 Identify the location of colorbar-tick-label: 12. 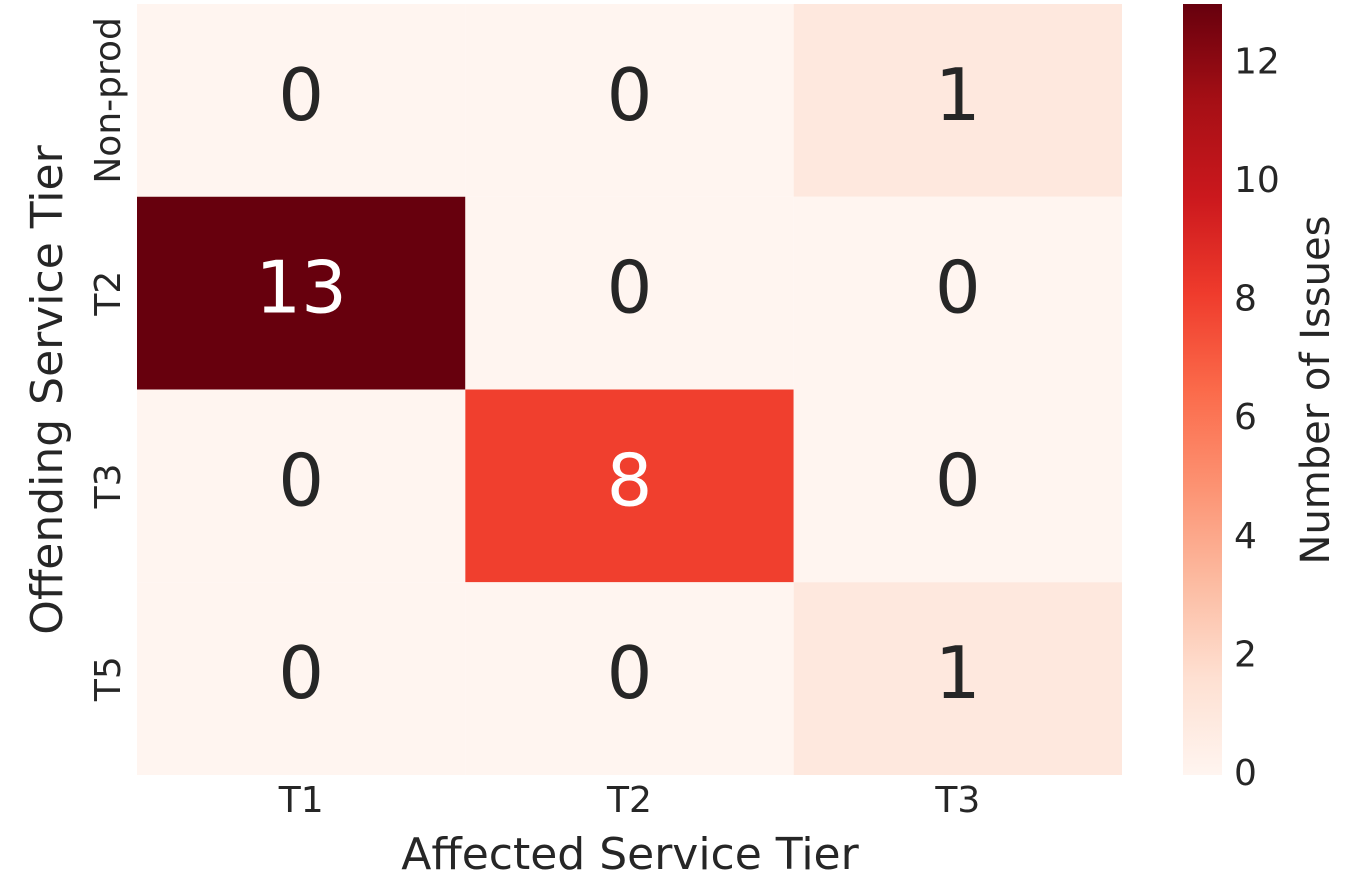
(1257, 61).